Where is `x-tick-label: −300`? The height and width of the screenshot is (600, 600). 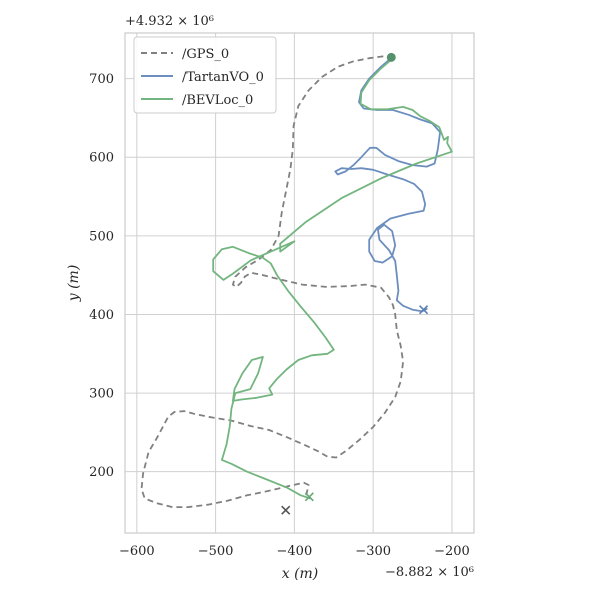 x-tick-label: −300 is located at coordinates (373, 551).